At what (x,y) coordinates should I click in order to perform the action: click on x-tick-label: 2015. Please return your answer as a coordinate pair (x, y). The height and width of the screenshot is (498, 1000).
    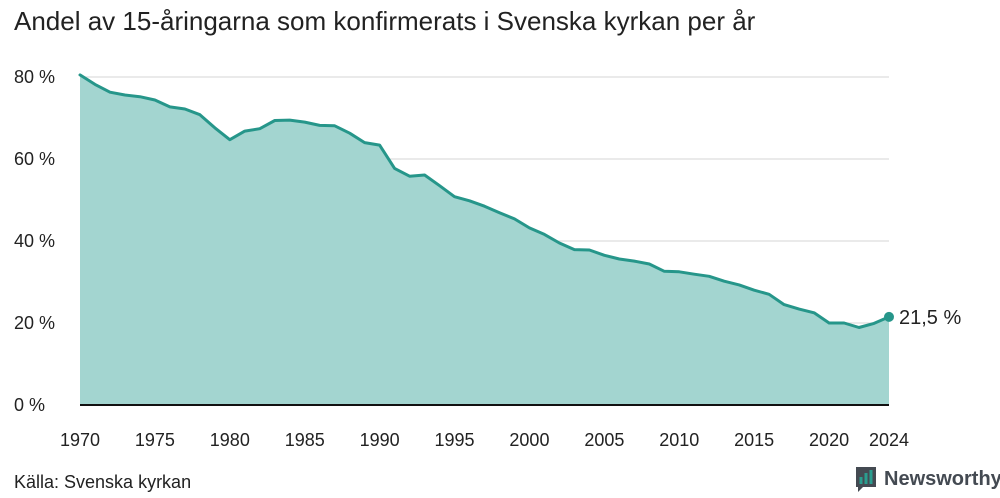
    Looking at the image, I should click on (754, 440).